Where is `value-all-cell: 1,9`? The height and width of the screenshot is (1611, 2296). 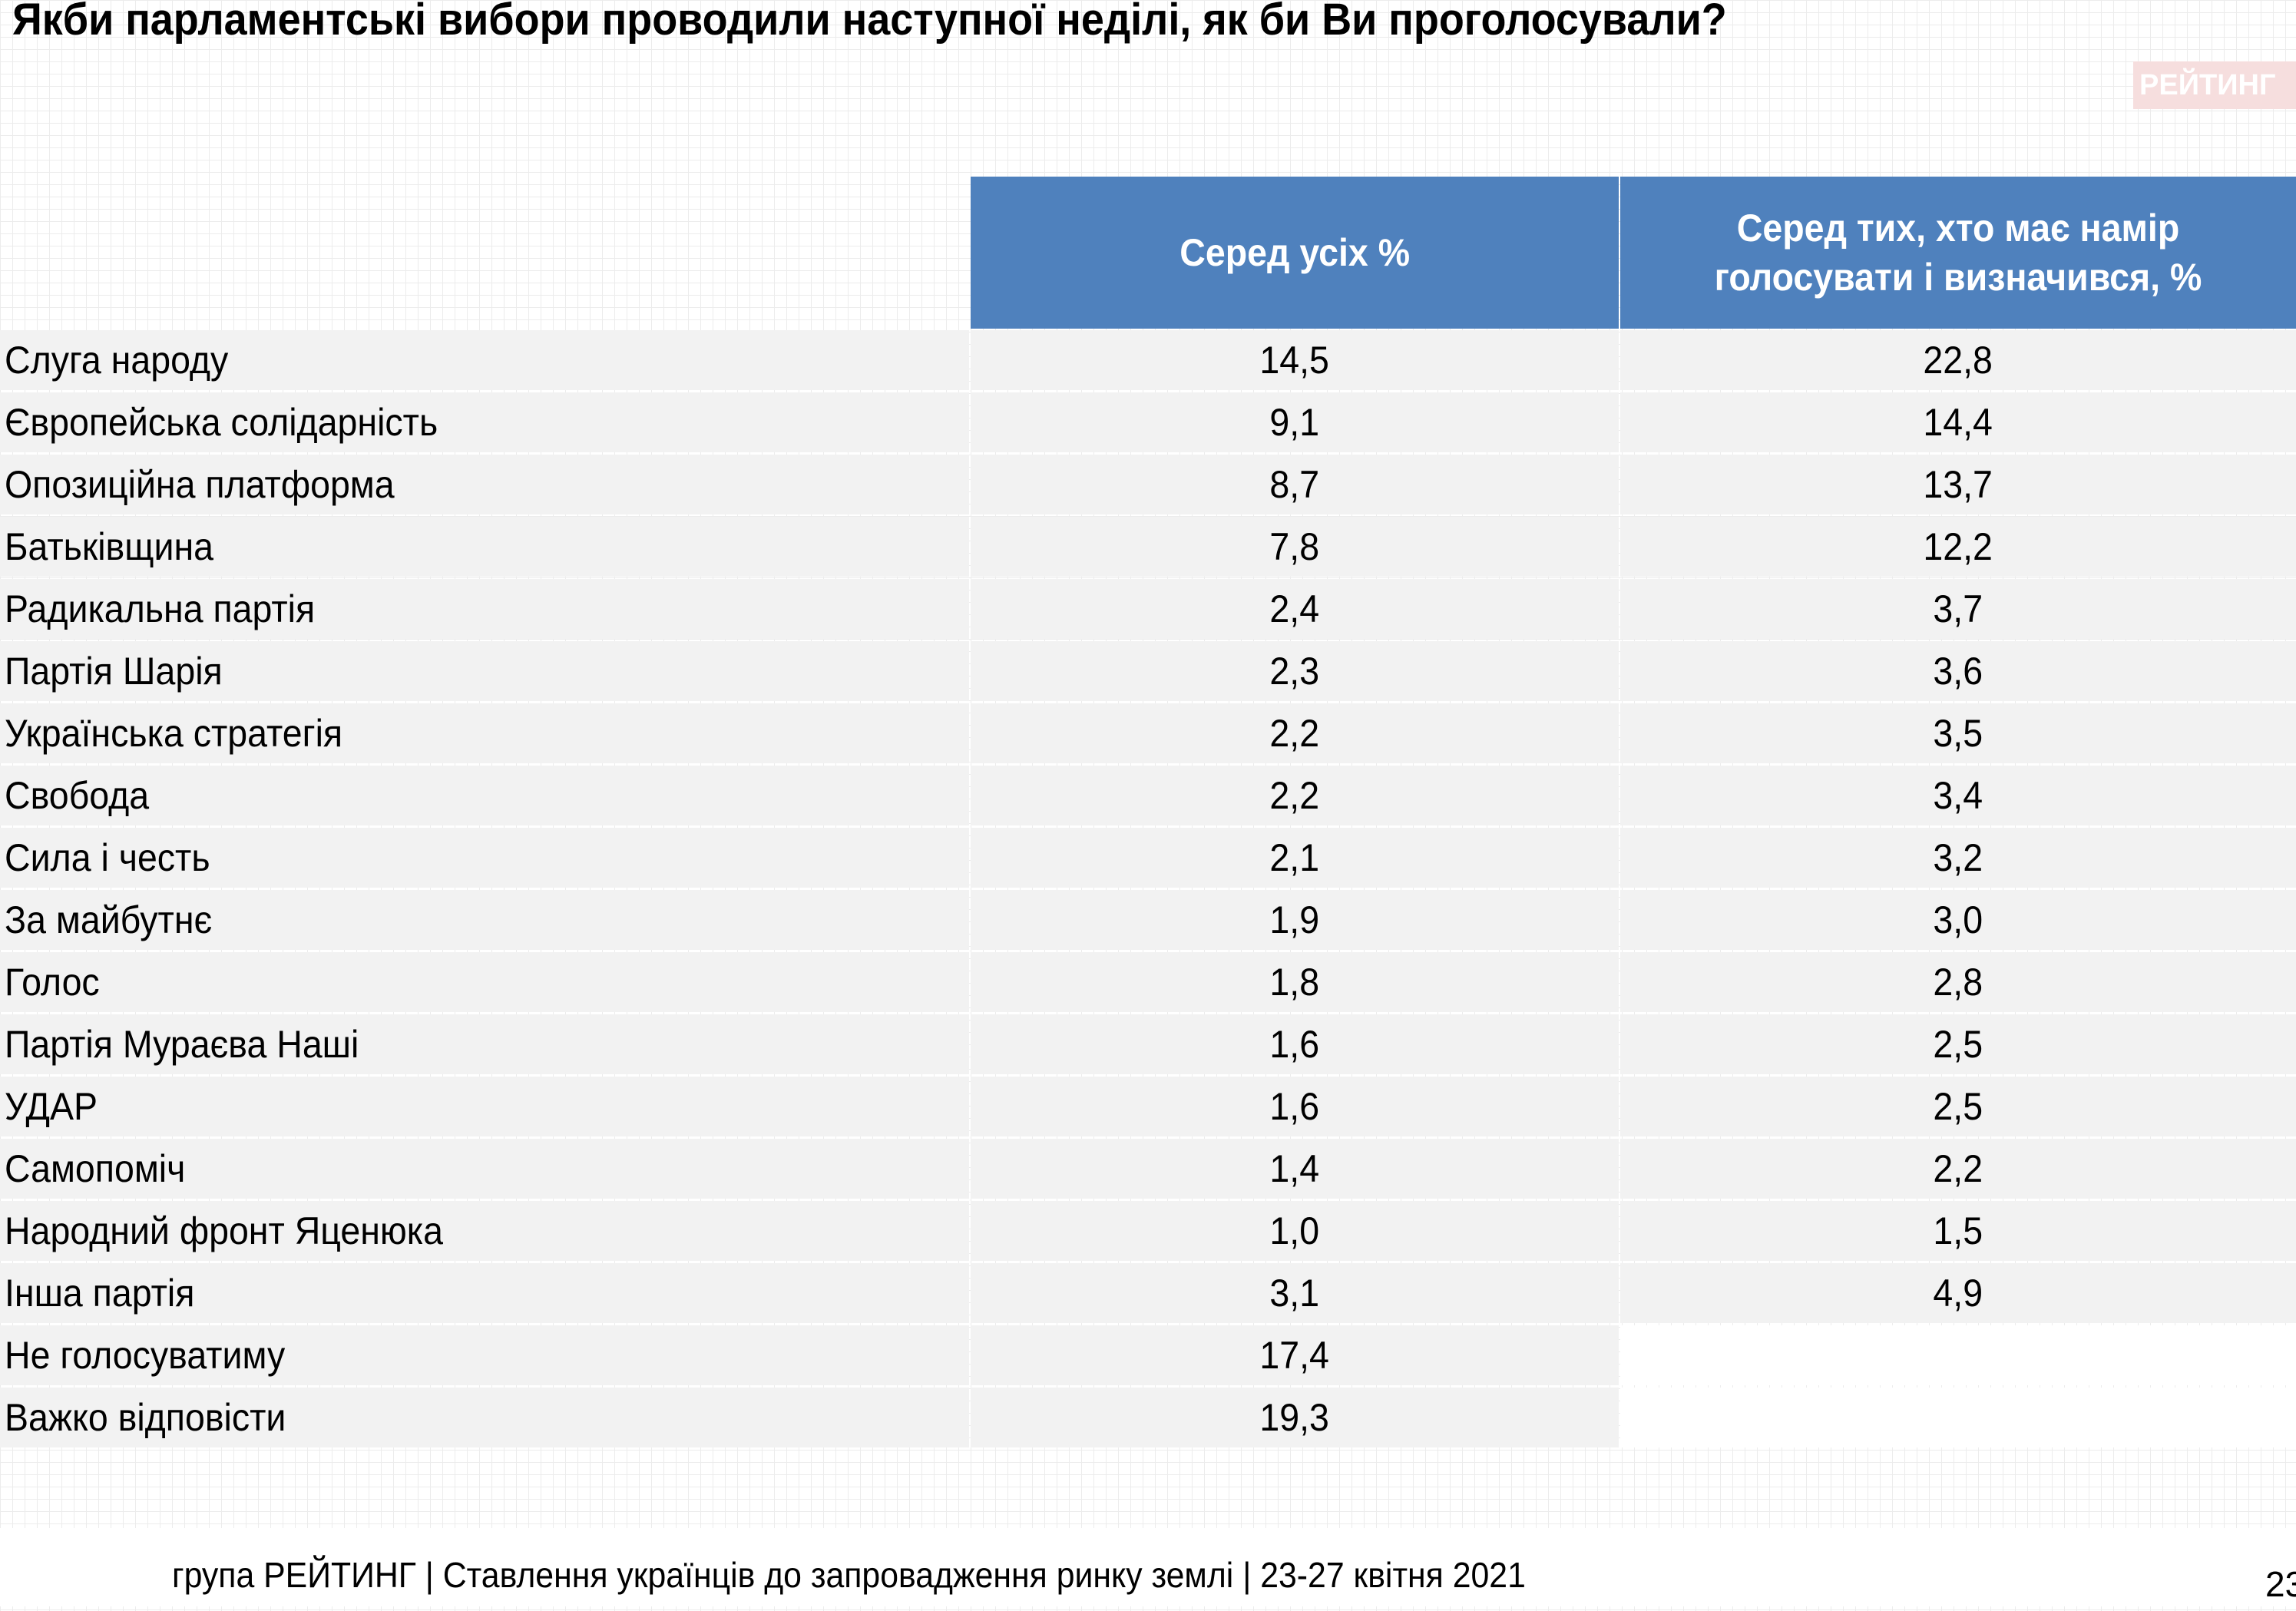 value-all-cell: 1,9 is located at coordinates (1295, 920).